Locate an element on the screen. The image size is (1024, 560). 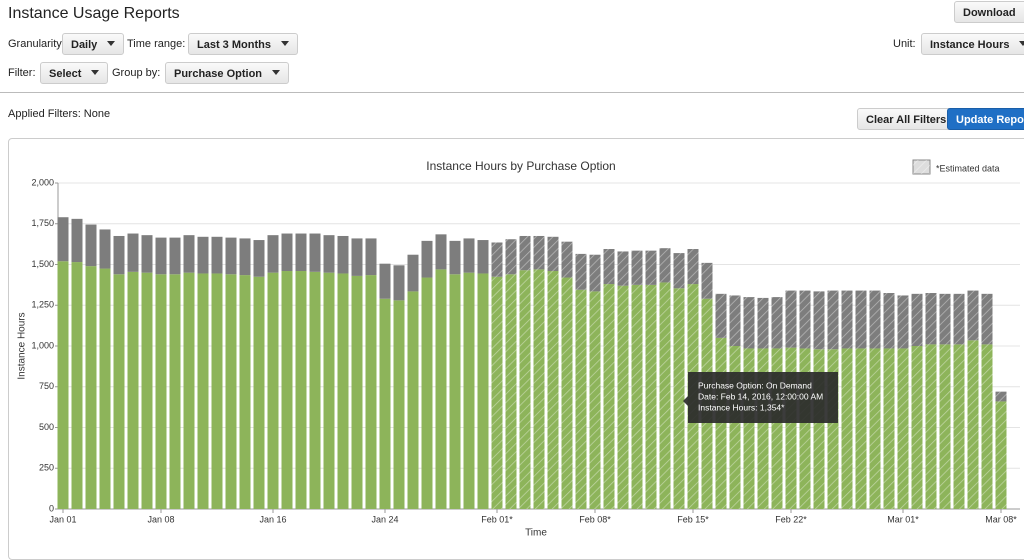
page-title: Instance Usage Reports is located at coordinates (94, 13).